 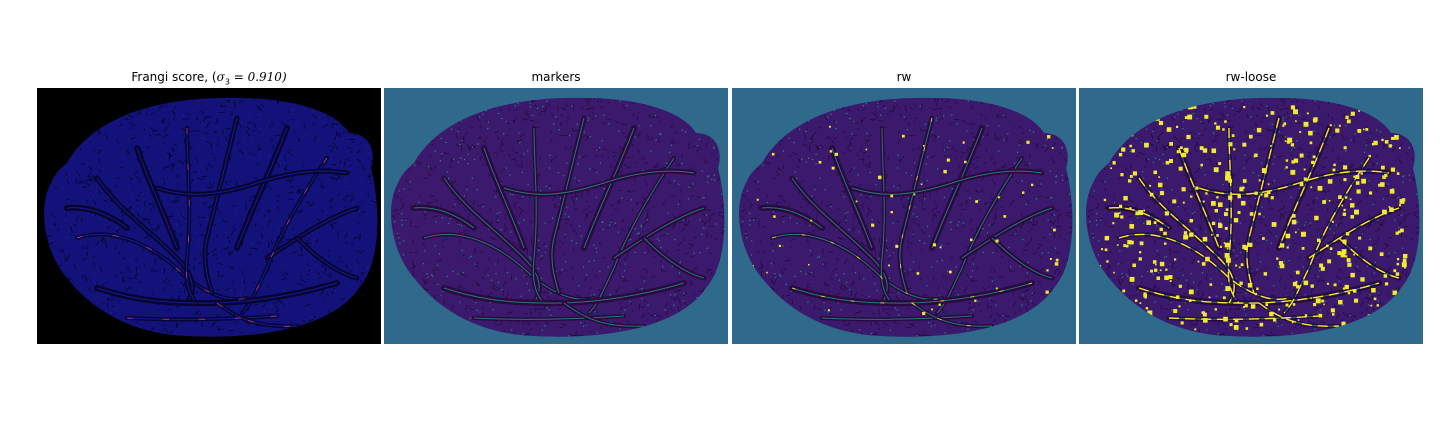 I want to click on panel-rw-loose-image, so click(x=1251, y=216).